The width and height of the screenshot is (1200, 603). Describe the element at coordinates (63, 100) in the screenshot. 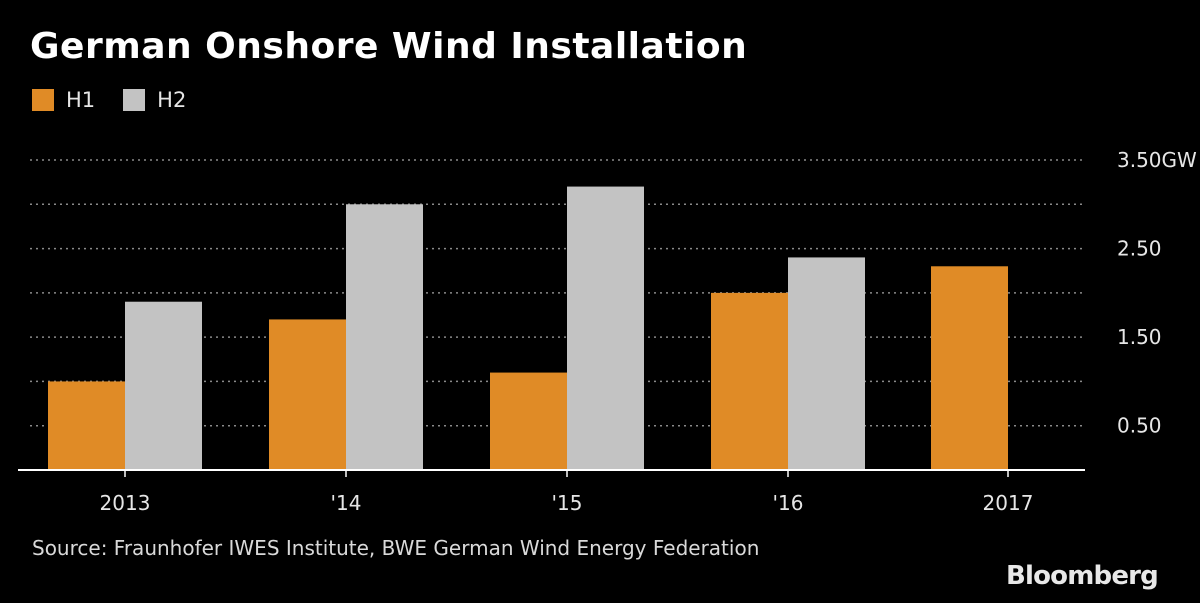

I see `legend-item-h1: H1` at that location.